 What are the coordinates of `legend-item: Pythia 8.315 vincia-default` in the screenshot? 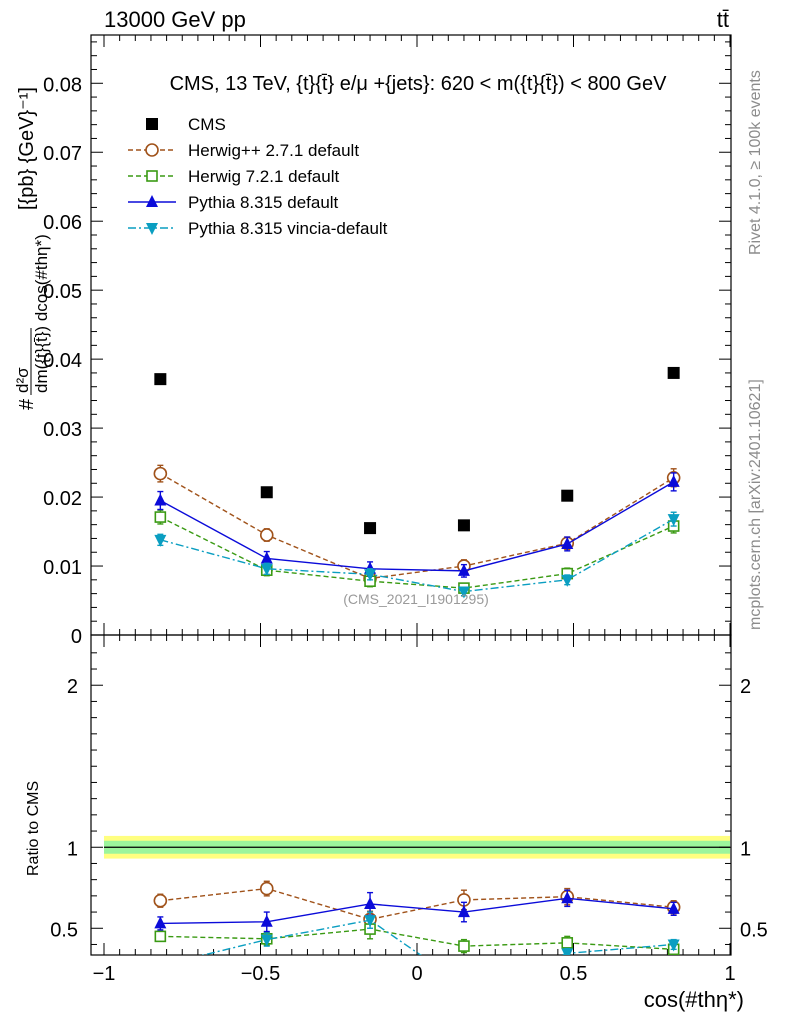 It's located at (258, 228).